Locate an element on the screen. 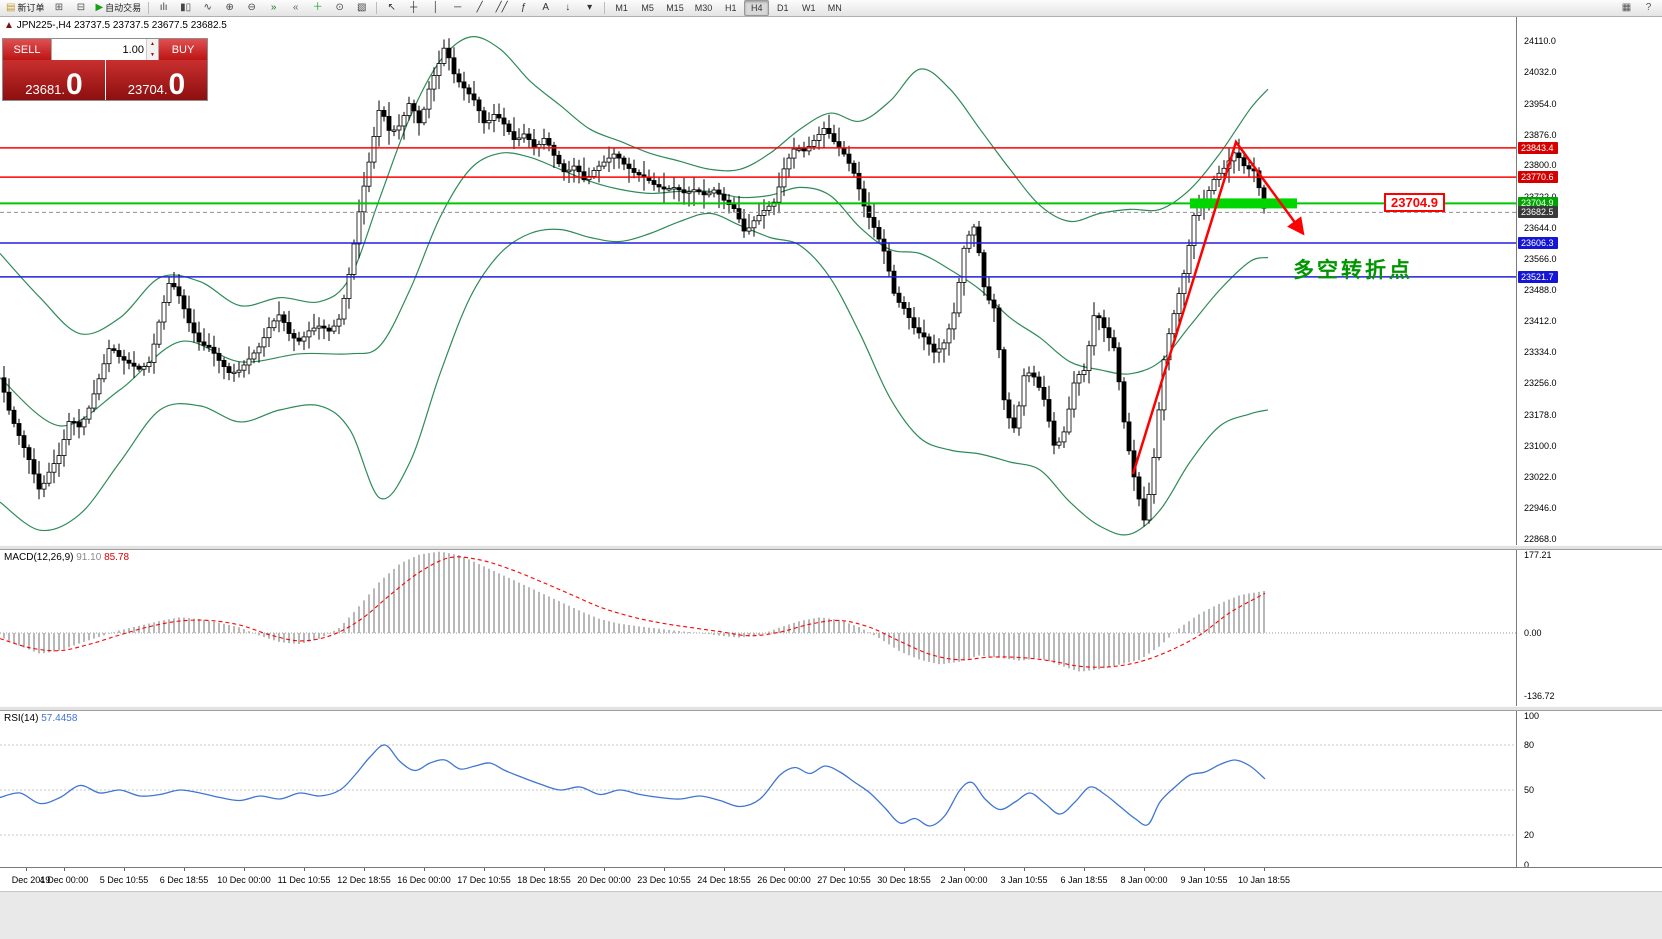 The height and width of the screenshot is (939, 1662). time-label: 4 Dec 00:00 is located at coordinates (64, 880).